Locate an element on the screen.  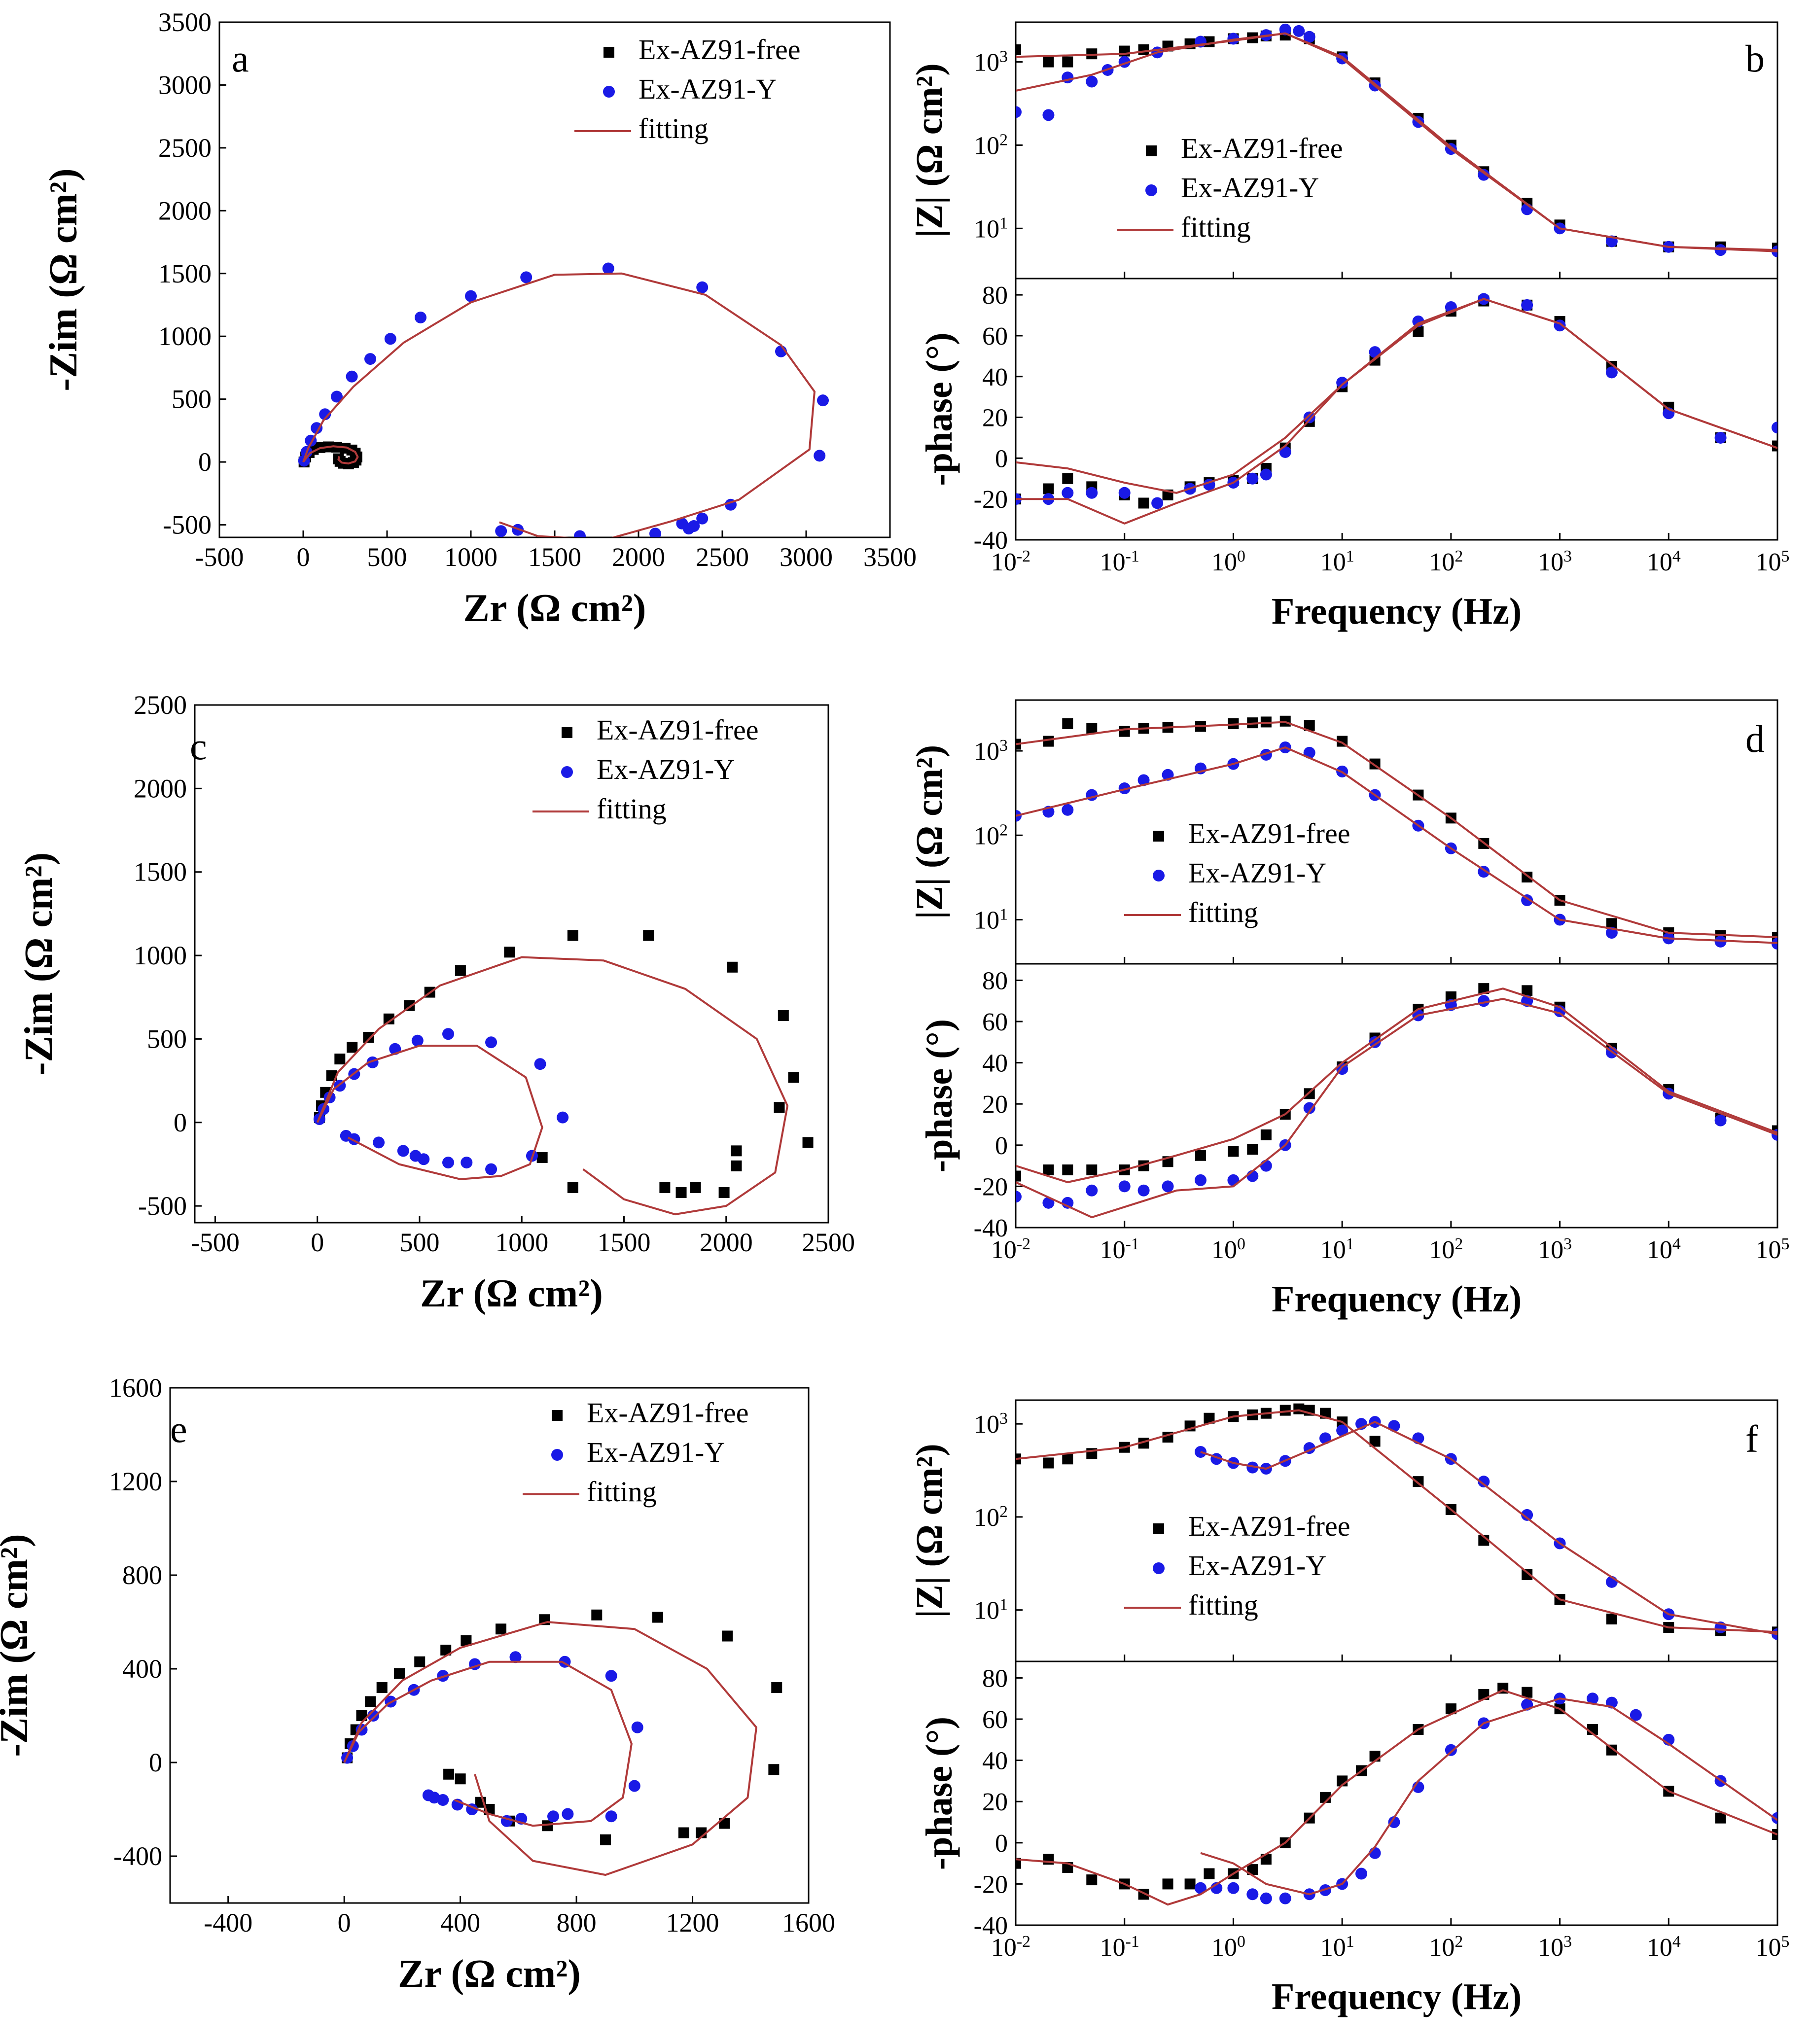
panel-d-top-fitting-line is located at coordinates (1396, 830).